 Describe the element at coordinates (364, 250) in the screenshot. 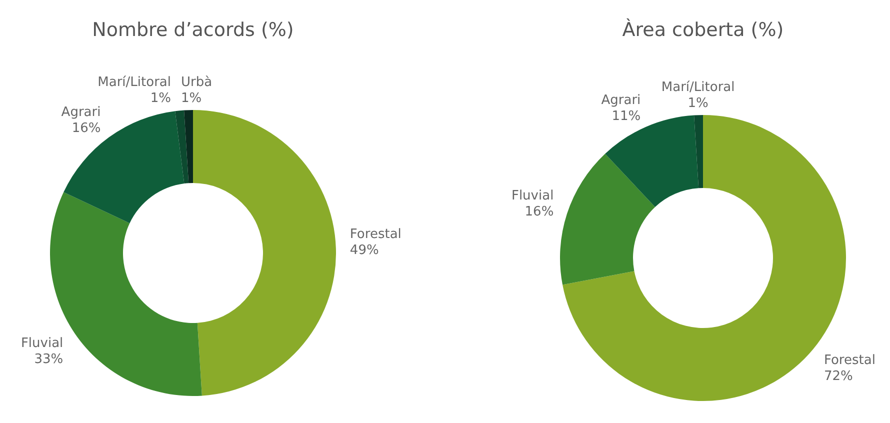

I see `data-label: 49%` at that location.